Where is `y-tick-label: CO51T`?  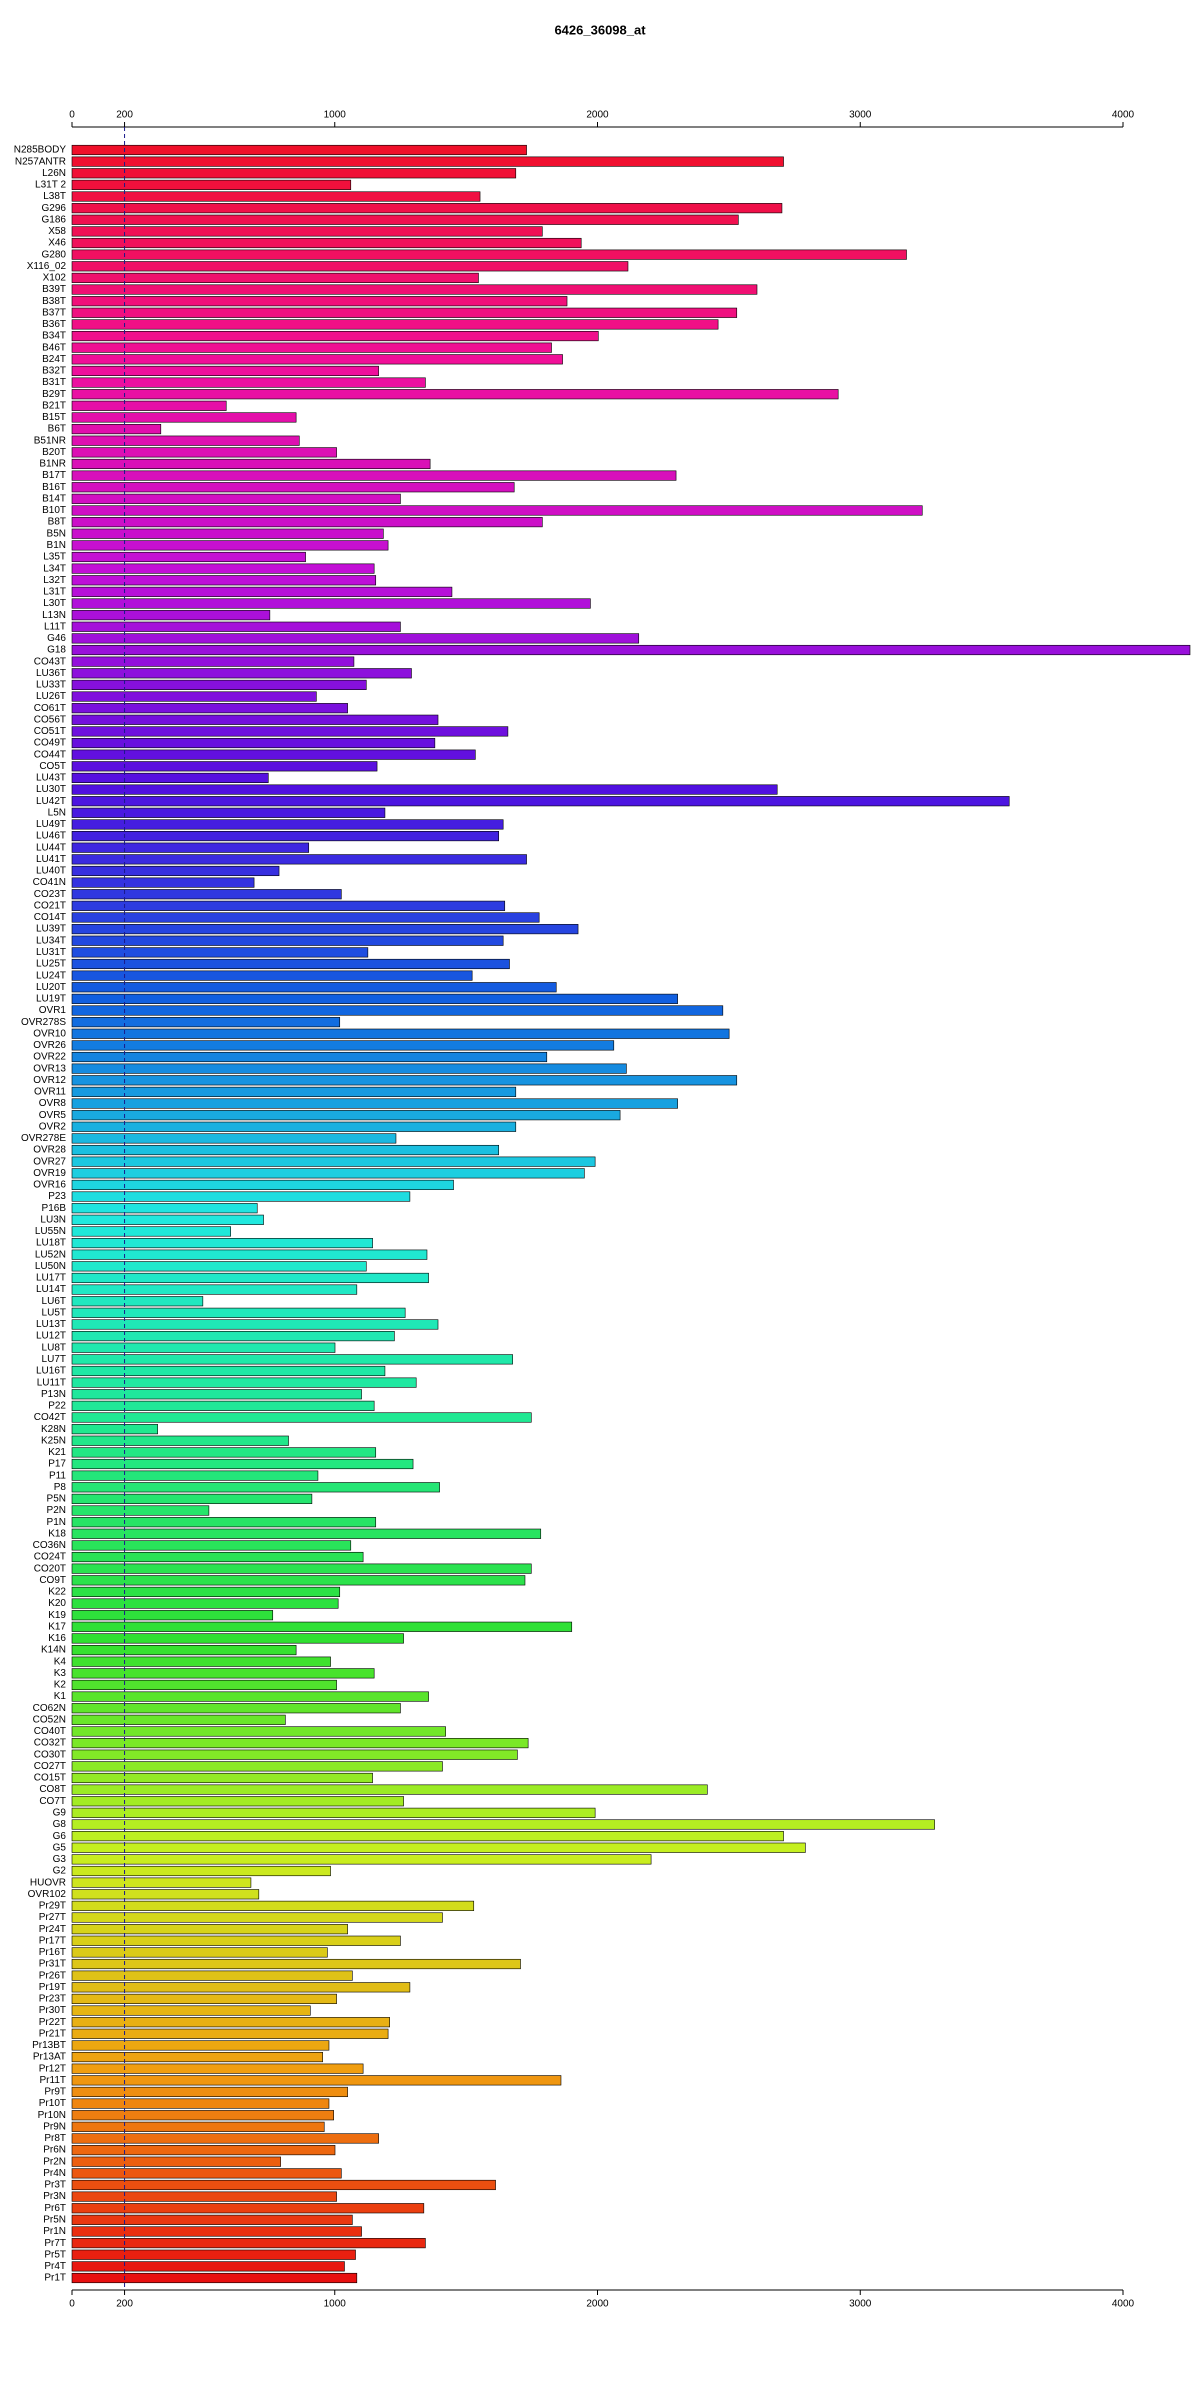 y-tick-label: CO51T is located at coordinates (50, 731).